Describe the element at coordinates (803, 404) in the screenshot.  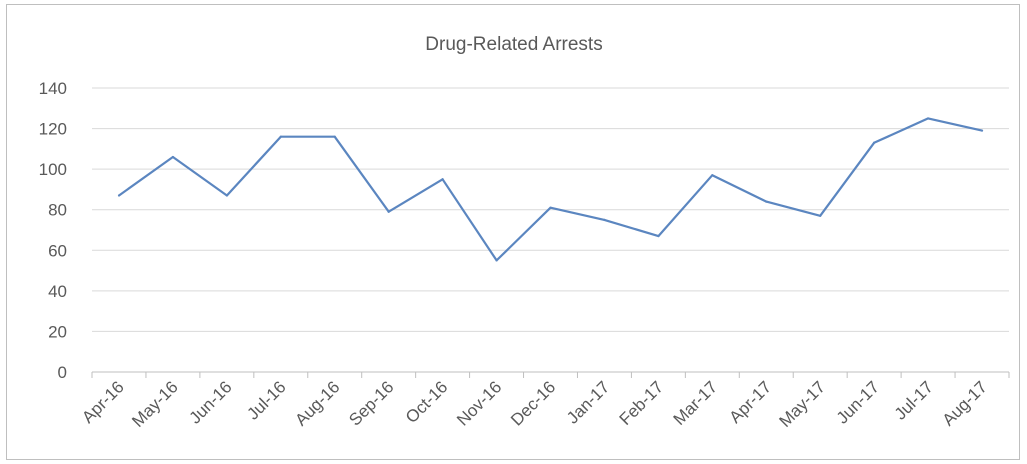
I see `x-tick-label: May-17` at that location.